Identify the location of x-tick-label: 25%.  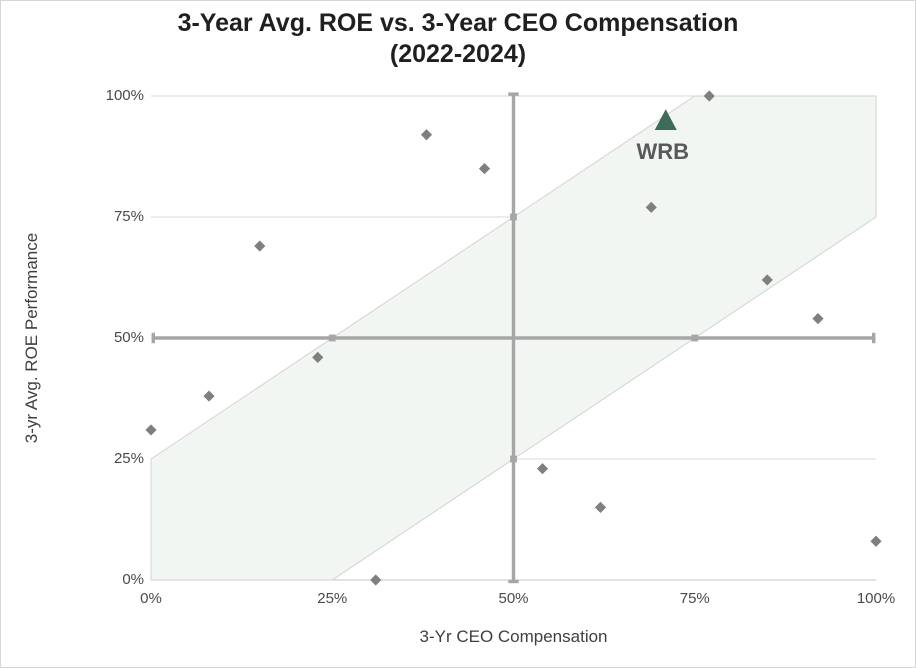
(332, 598).